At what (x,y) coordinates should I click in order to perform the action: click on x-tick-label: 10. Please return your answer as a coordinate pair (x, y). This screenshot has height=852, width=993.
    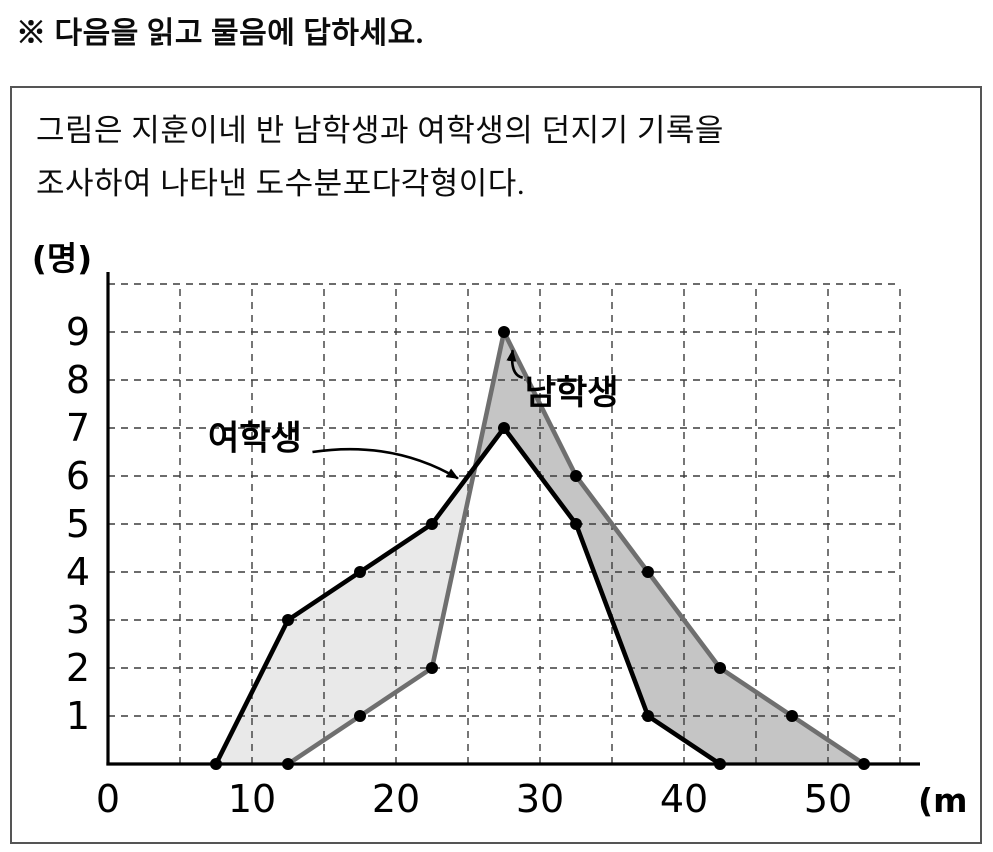
    Looking at the image, I should click on (252, 799).